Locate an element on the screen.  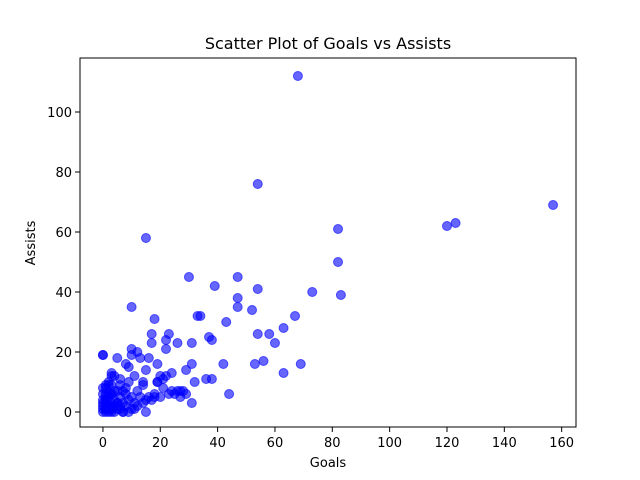
y-tick-label: 20 is located at coordinates (63, 353).